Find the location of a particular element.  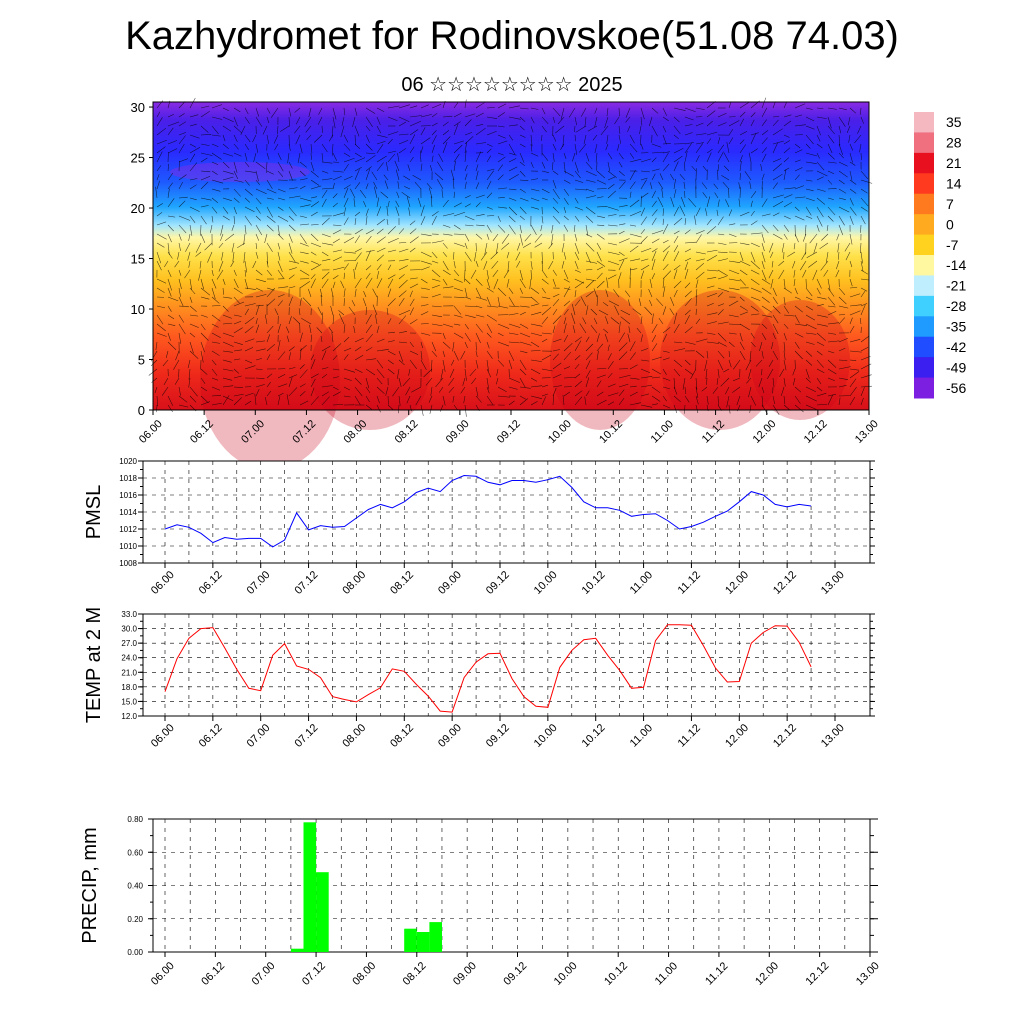

precip-bar is located at coordinates (297, 950).